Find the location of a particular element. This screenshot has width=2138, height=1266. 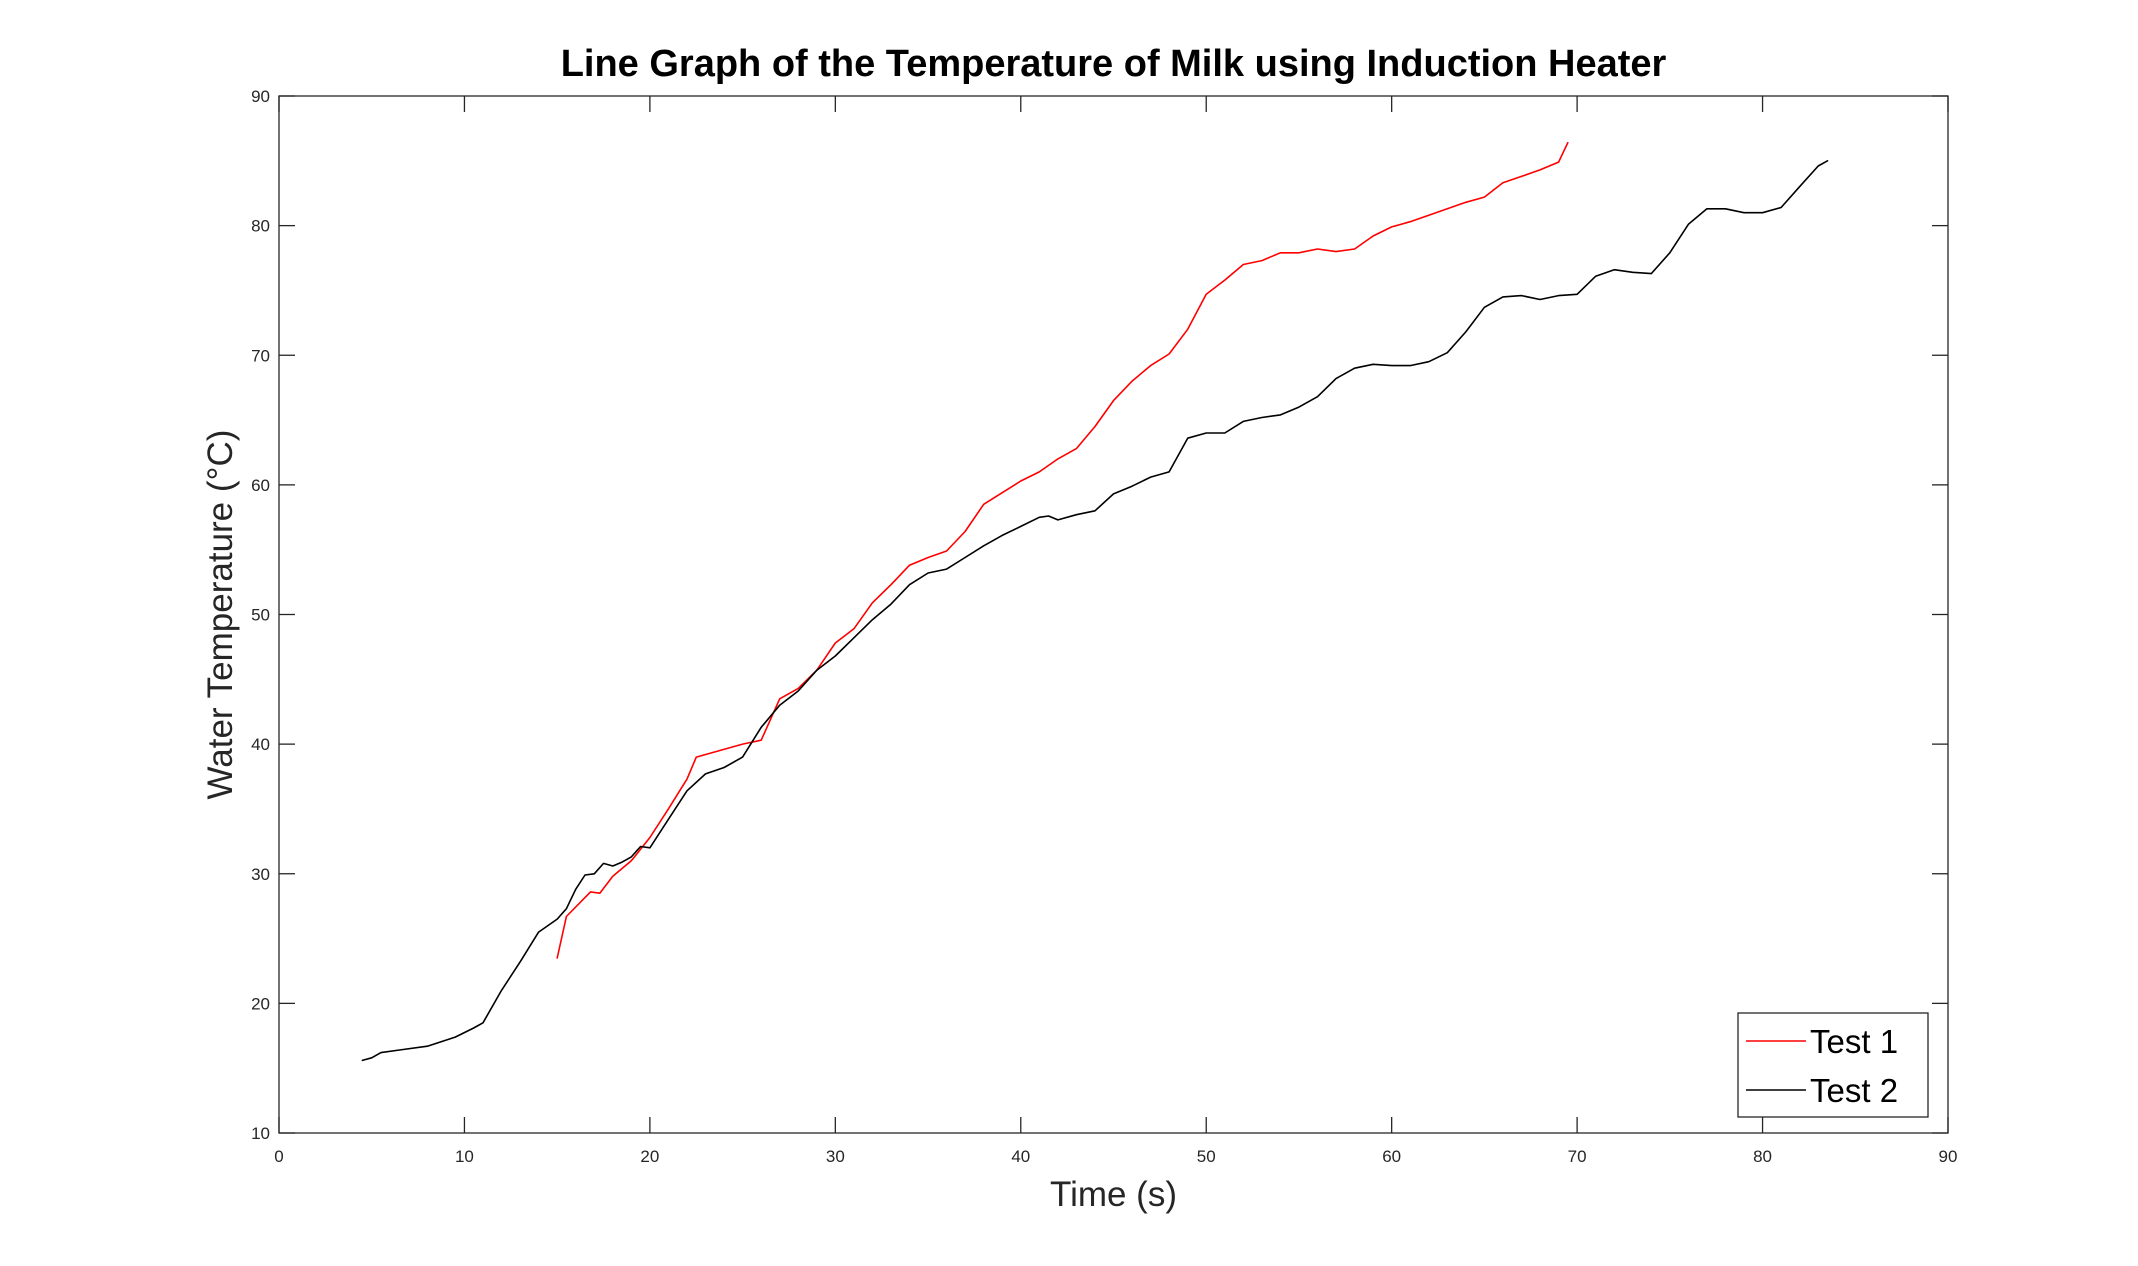

x-tick-label: 80 is located at coordinates (1762, 1156).